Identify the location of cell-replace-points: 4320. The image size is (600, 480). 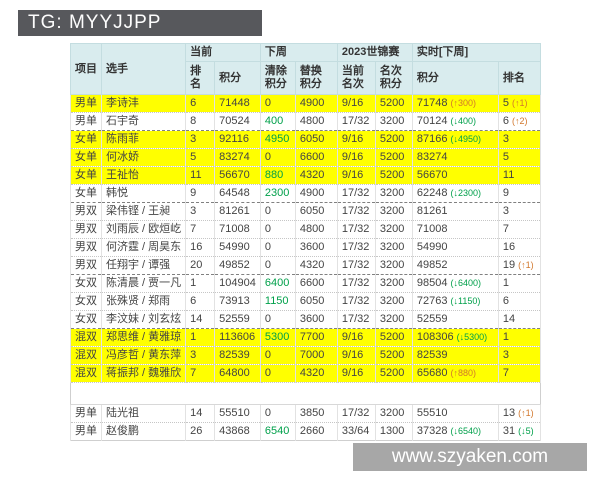
(316, 373).